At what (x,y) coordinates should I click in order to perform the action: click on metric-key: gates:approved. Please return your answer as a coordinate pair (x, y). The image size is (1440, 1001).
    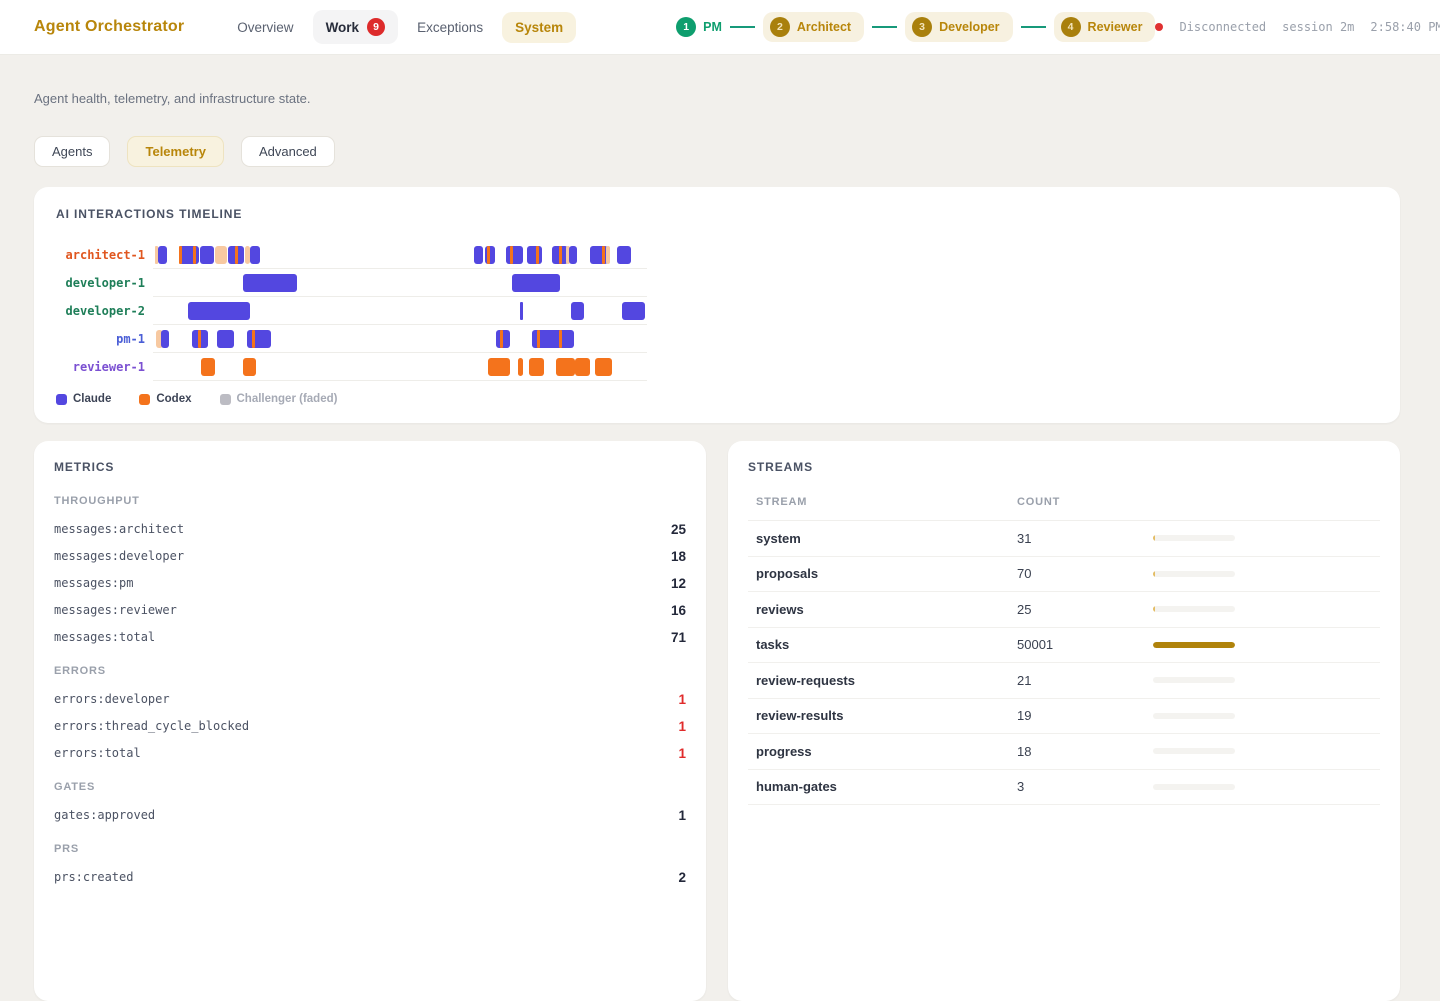
    Looking at the image, I should click on (105, 815).